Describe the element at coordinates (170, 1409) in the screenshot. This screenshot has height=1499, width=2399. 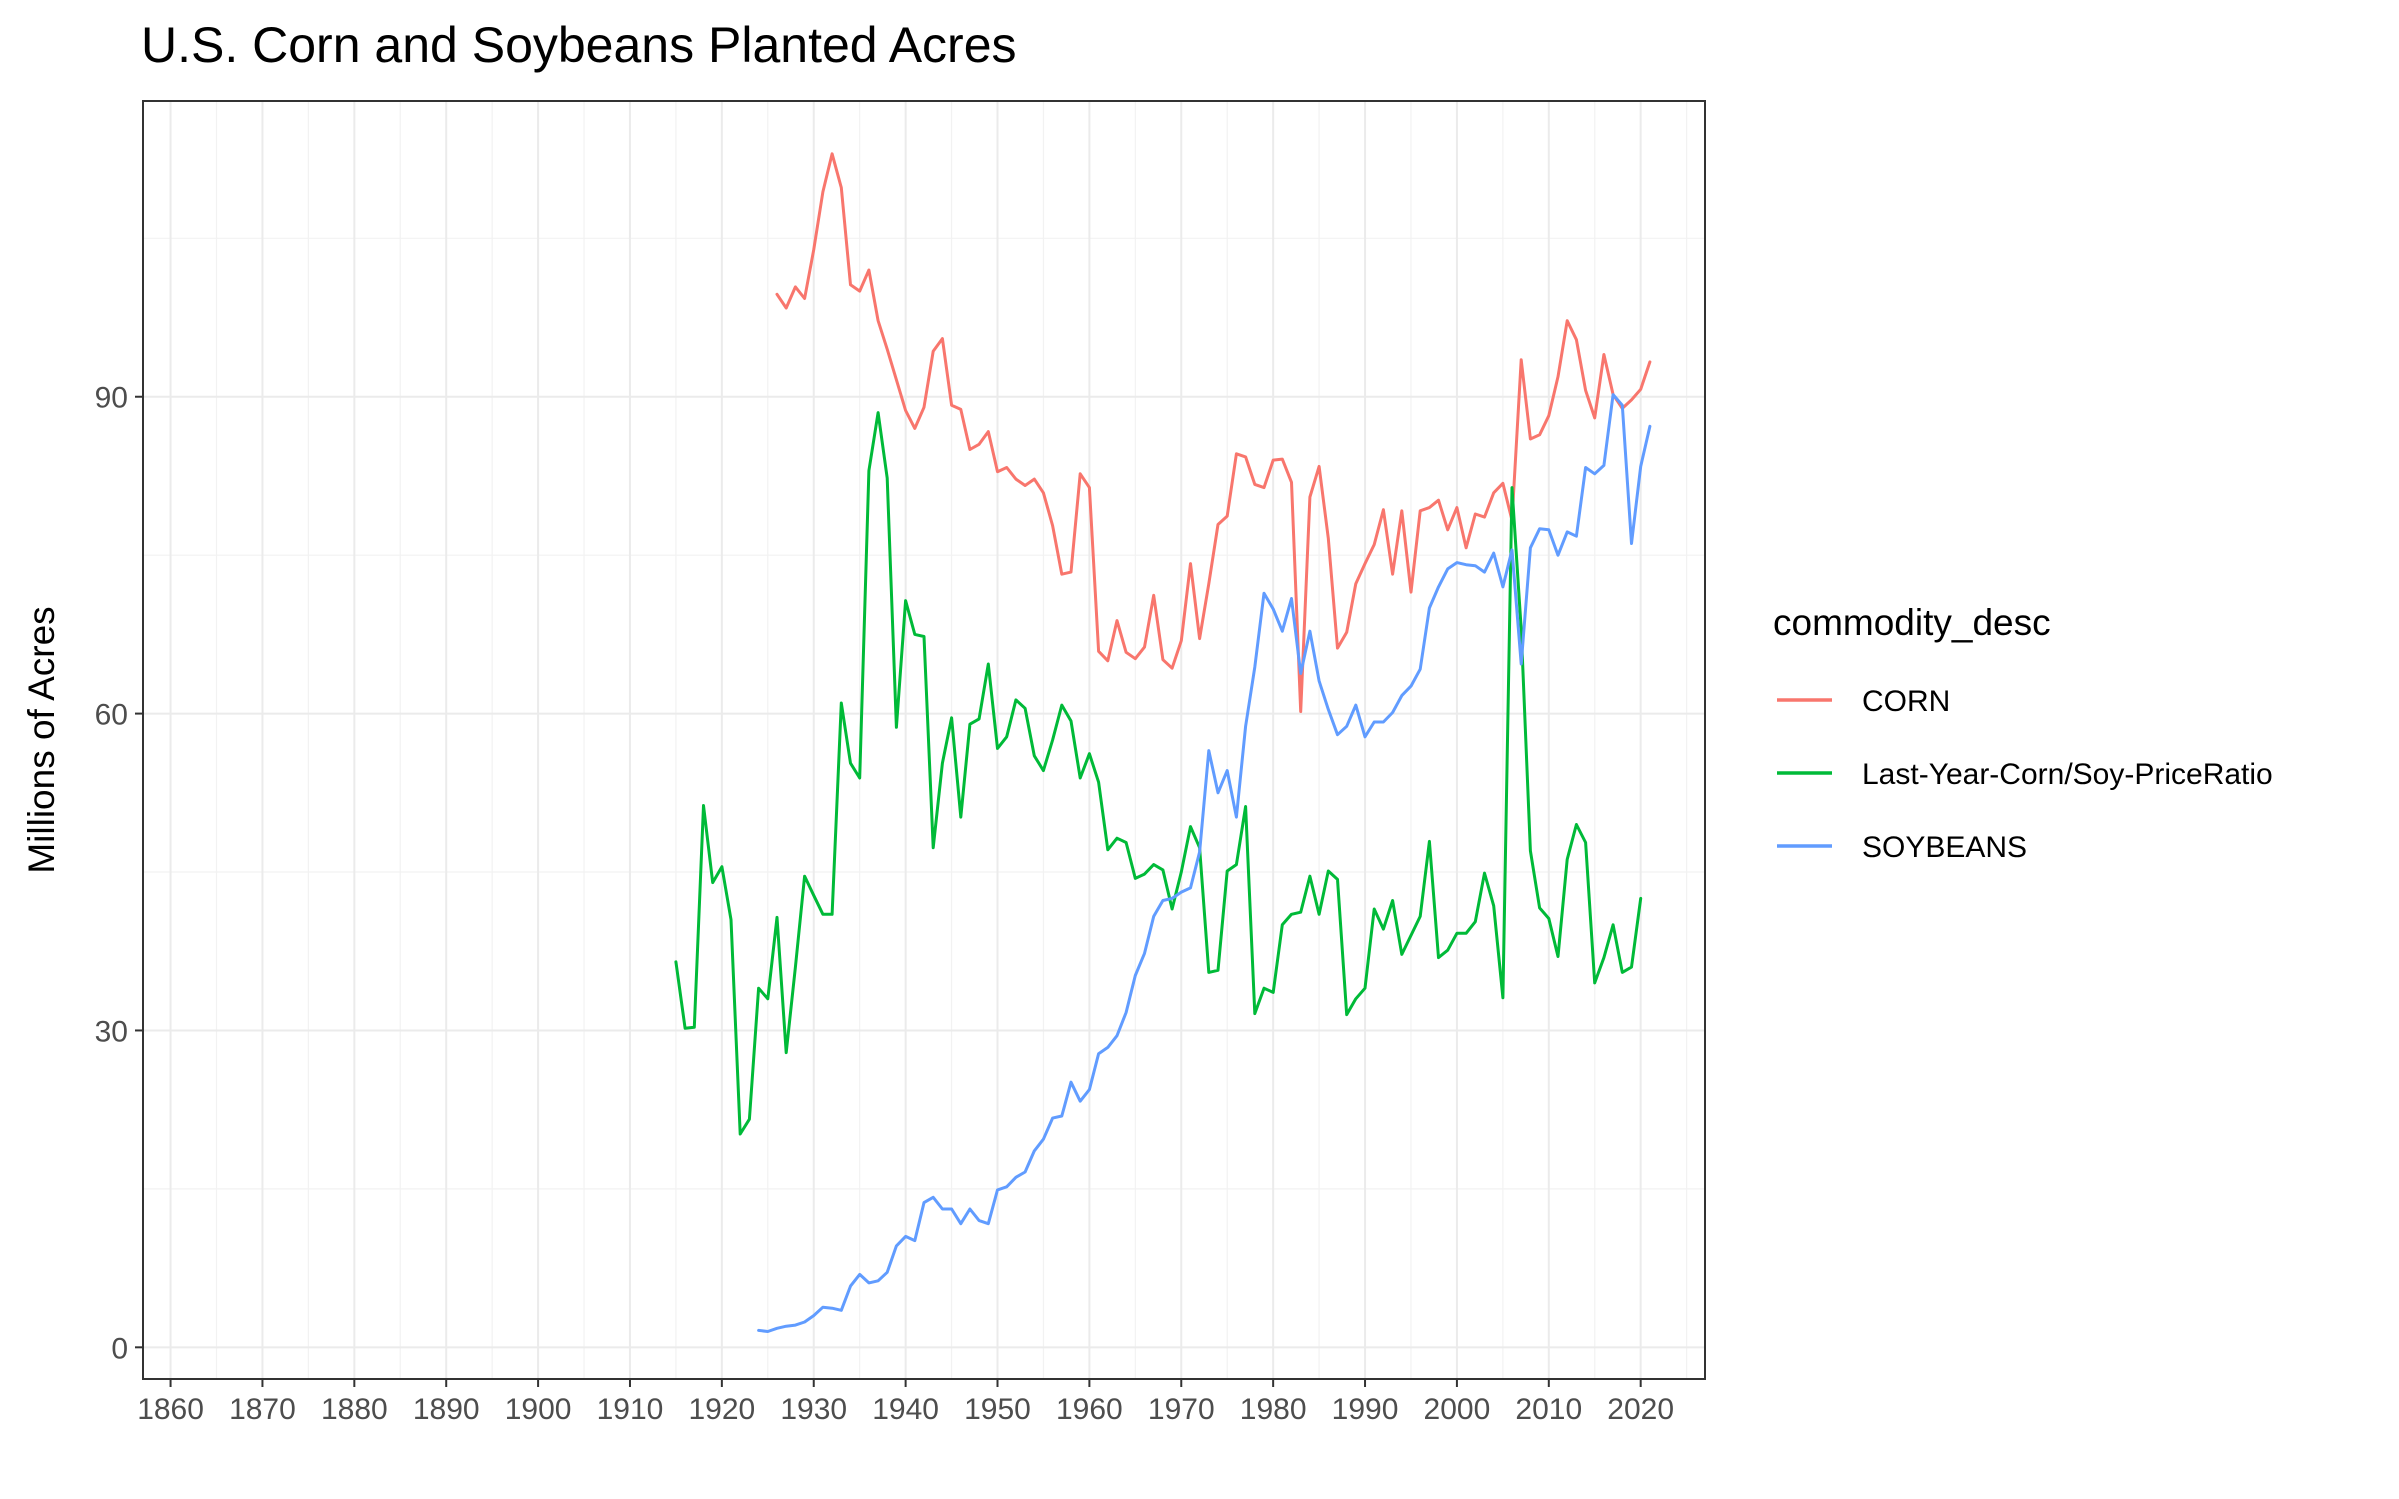
I see `x-tick-label: 1860` at that location.